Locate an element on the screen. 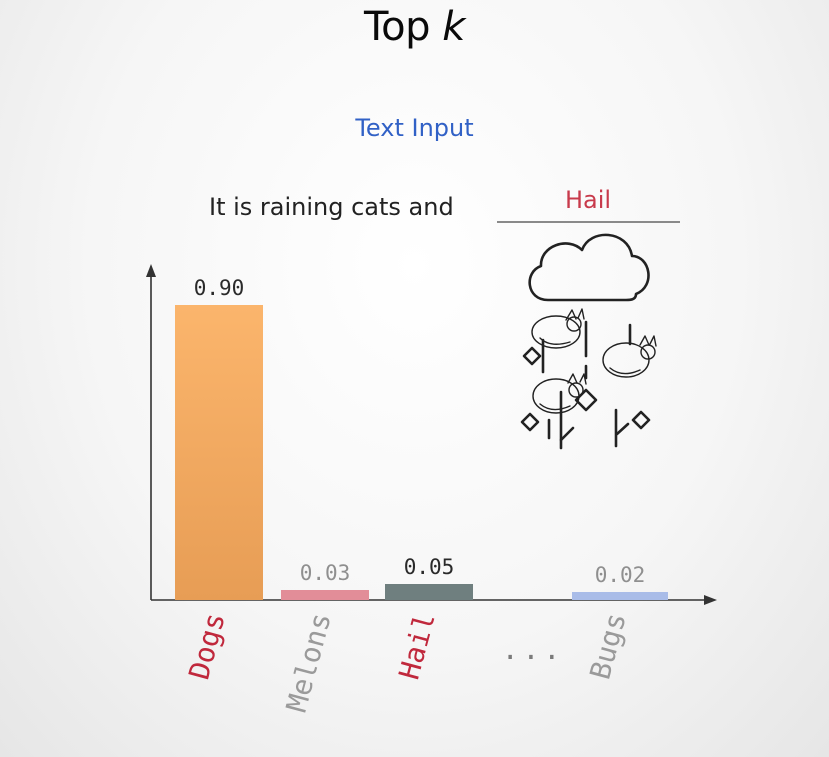  title-text: Top is located at coordinates (403, 27).